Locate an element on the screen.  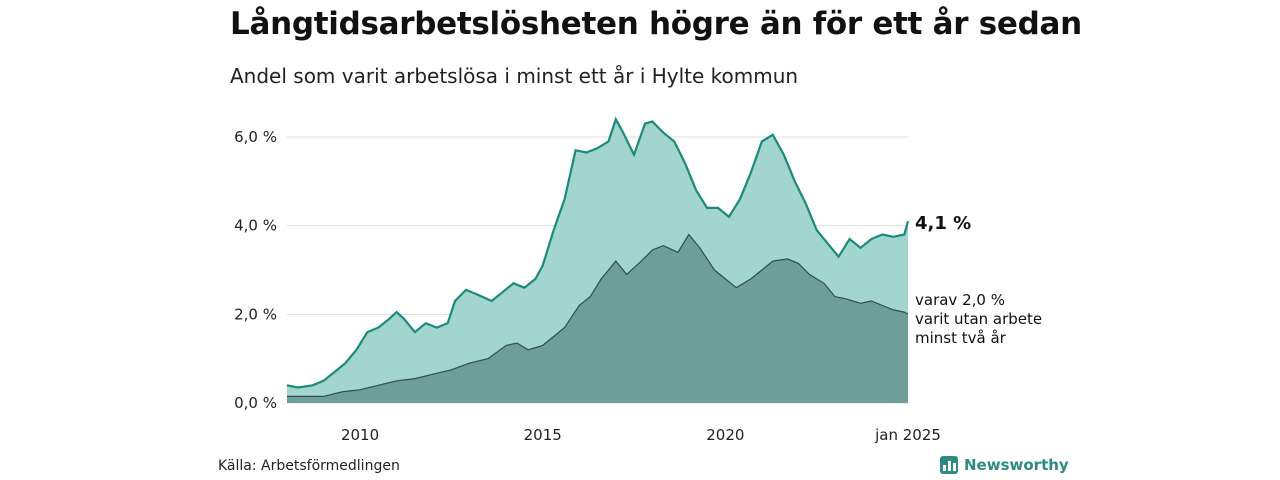
source-note: Källa: Arbetsförmedlingen is located at coordinates (309, 466).